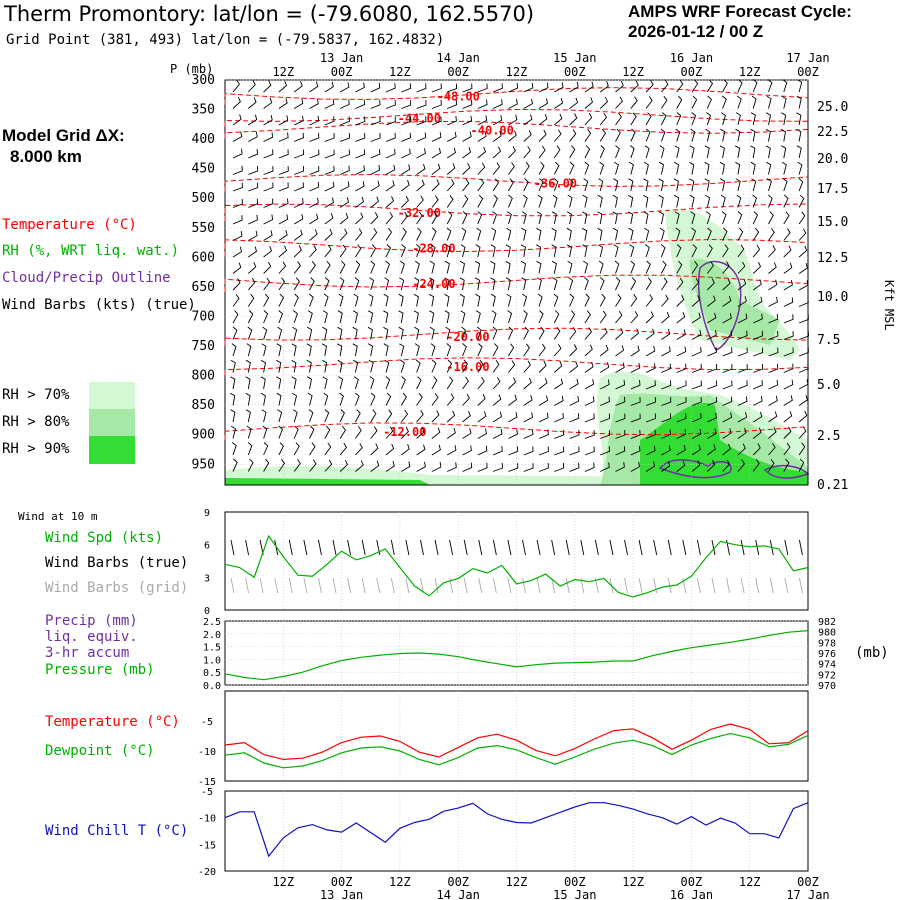  I want to click on pressure-series, so click(516, 655).